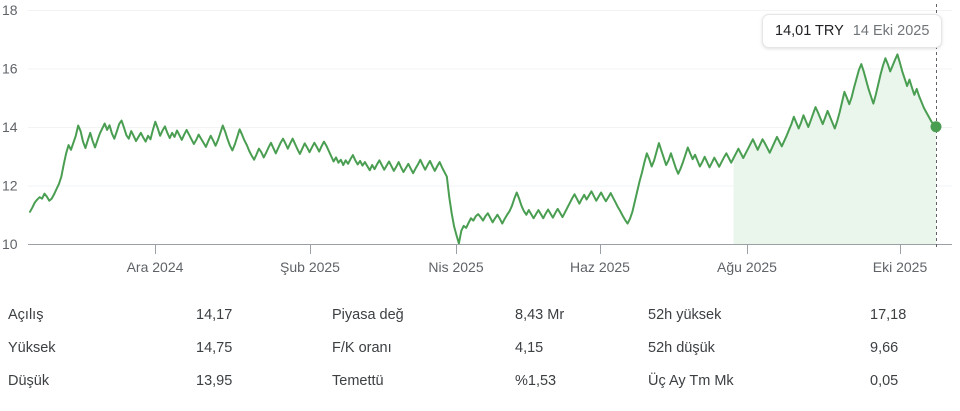 The height and width of the screenshot is (411, 960). Describe the element at coordinates (10, 186) in the screenshot. I see `svg-text: 12` at that location.